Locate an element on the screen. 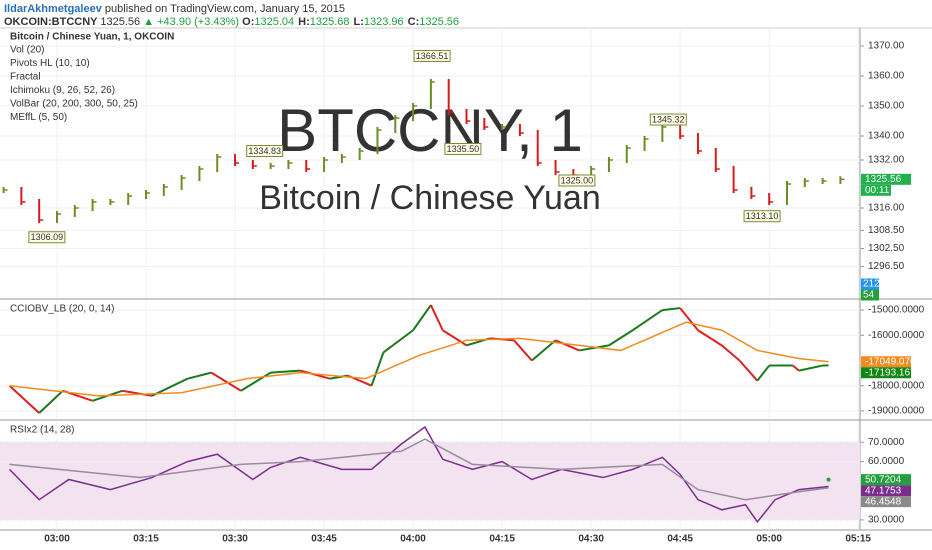 The image size is (932, 550). price: 1325.56 is located at coordinates (120, 22).